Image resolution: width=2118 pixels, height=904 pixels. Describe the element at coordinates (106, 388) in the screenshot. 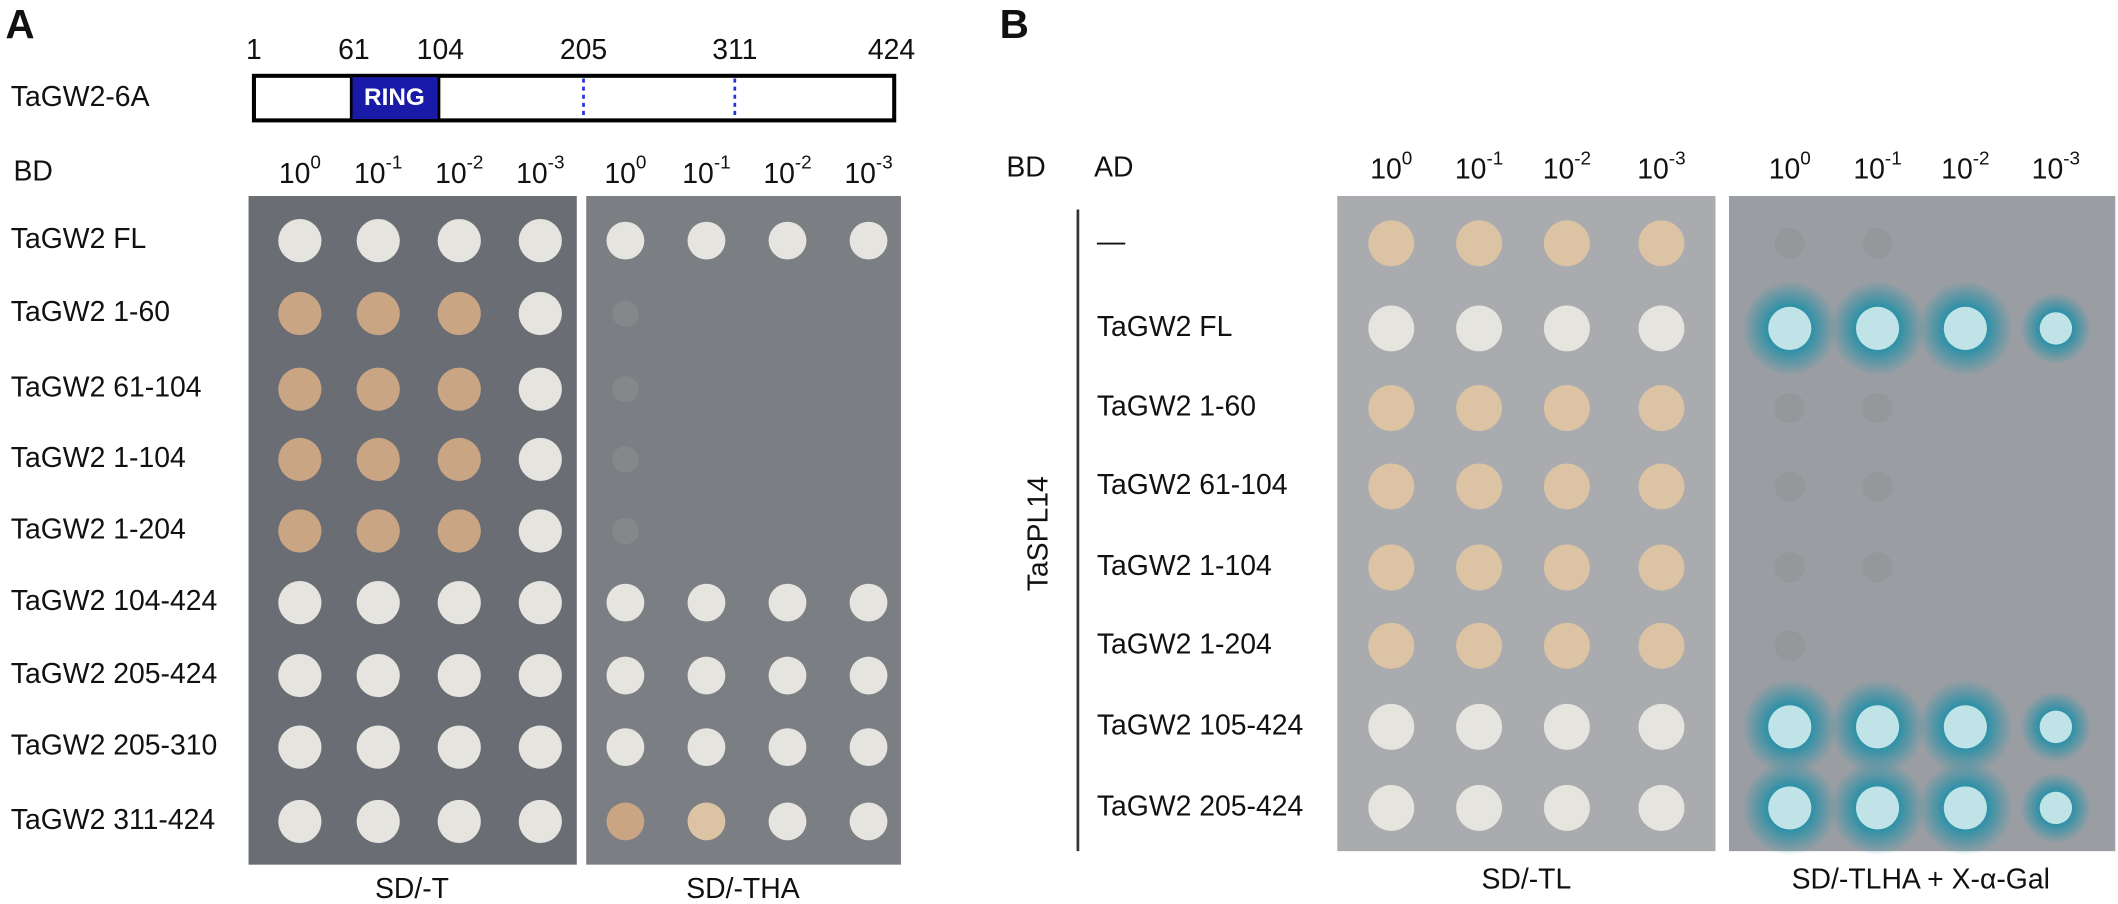

I see `row-label: TaGW2 61-104` at that location.